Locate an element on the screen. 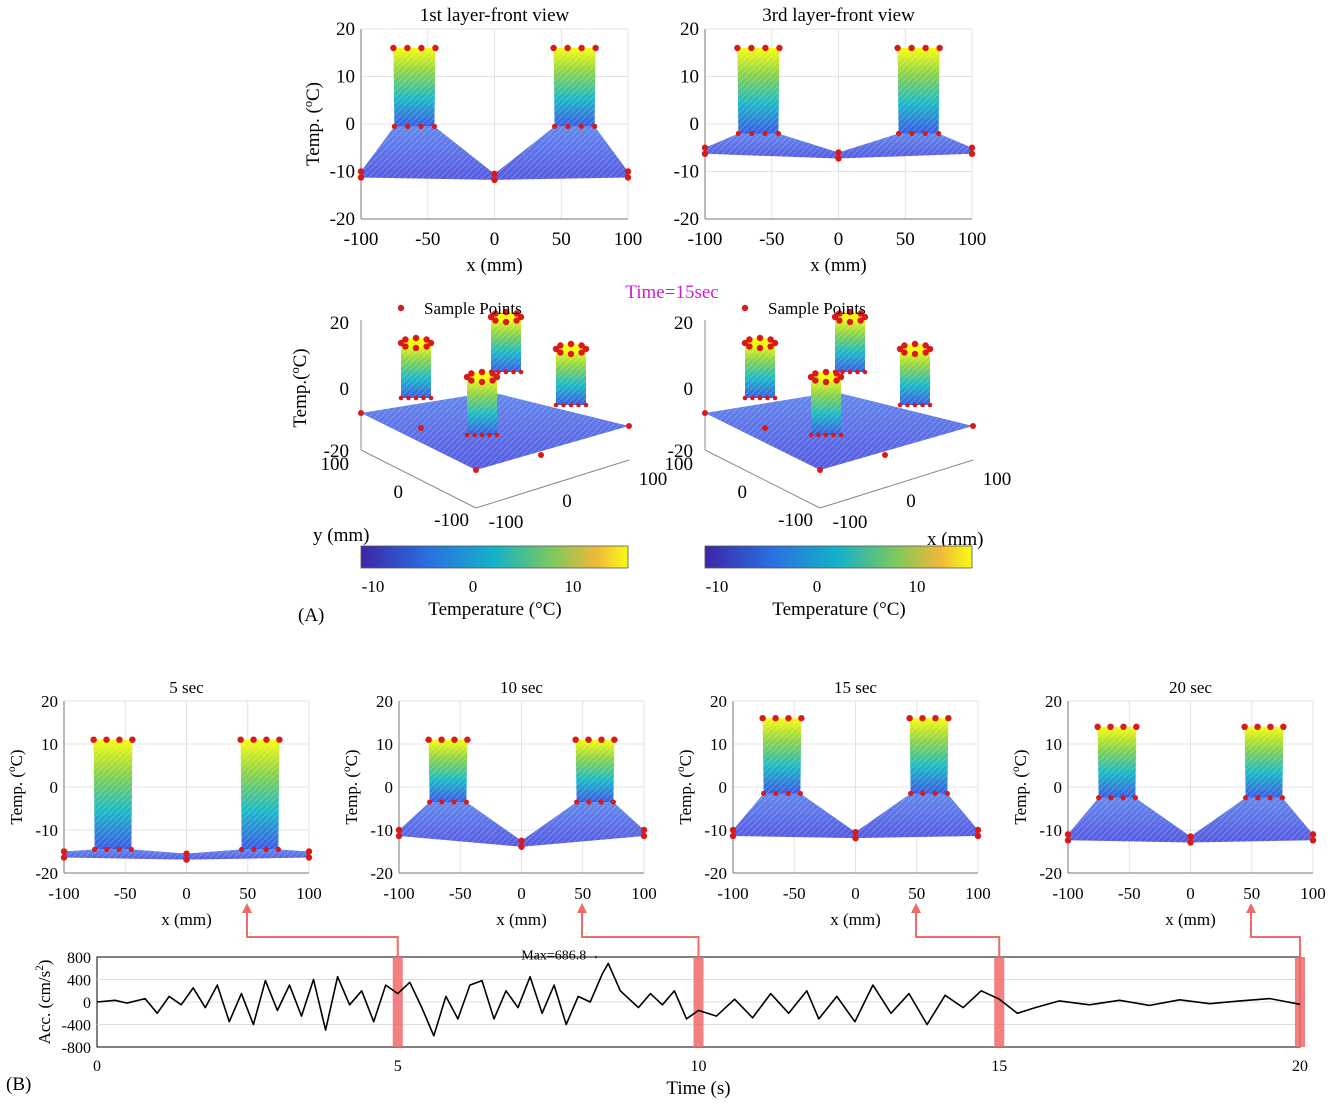 The width and height of the screenshot is (1333, 1103). x-axis-title: Time (s) is located at coordinates (698, 1088).